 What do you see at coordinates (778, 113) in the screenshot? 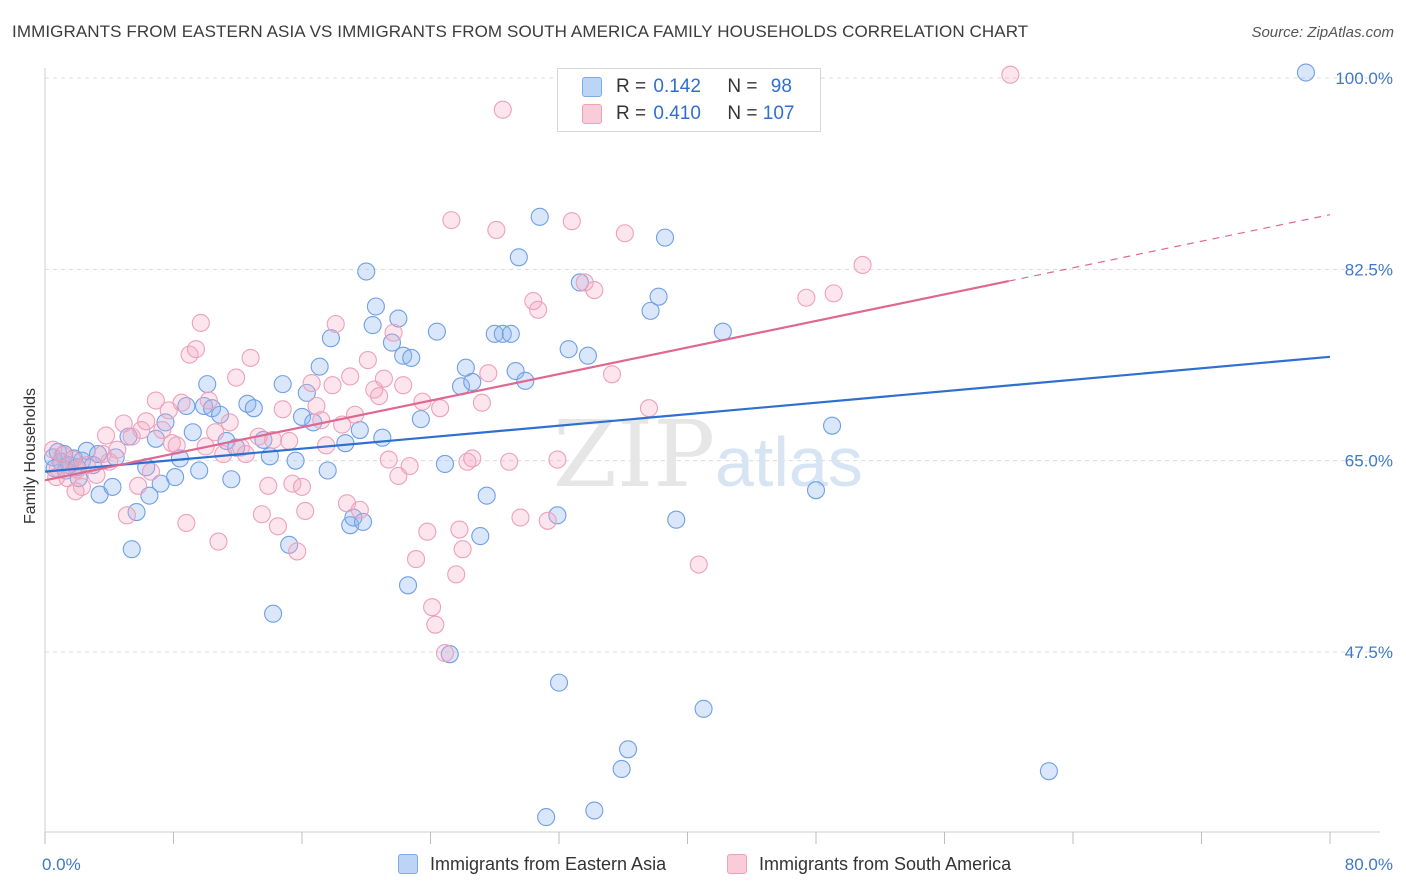
I see `legend-n-value: 107` at bounding box center [778, 113].